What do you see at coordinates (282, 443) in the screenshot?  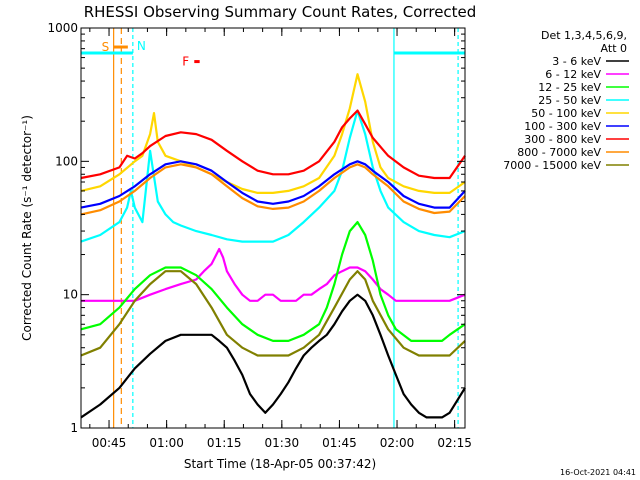 I see `x-tick-label: 01:30` at bounding box center [282, 443].